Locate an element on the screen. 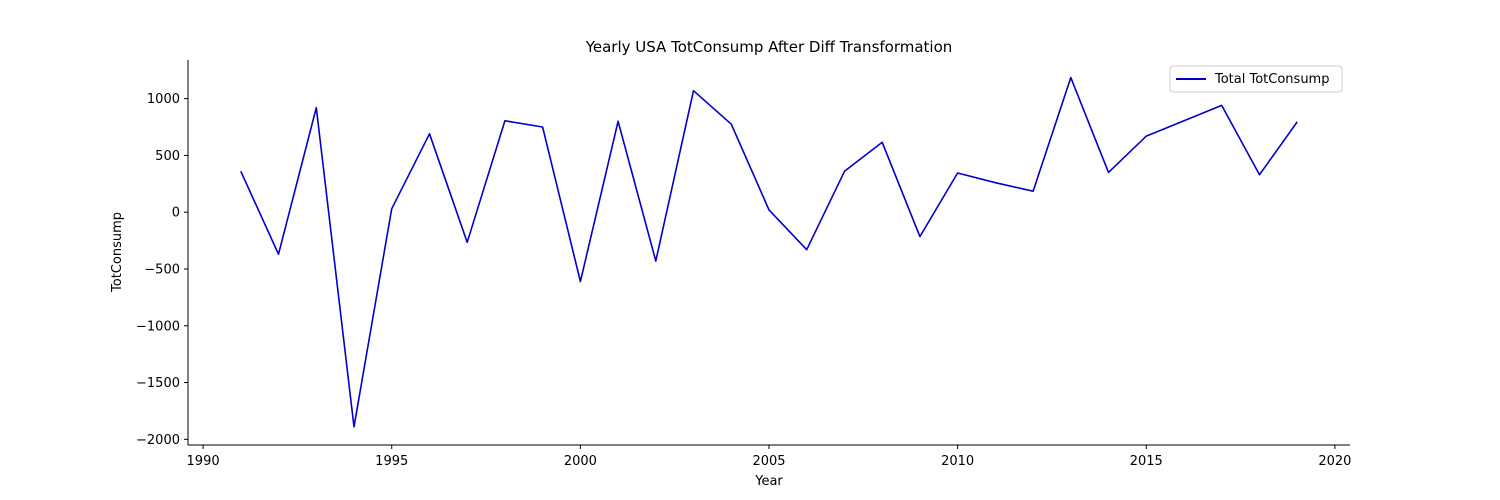 This screenshot has height=500, width=1500. x-tick-label: 2015 is located at coordinates (1146, 461).